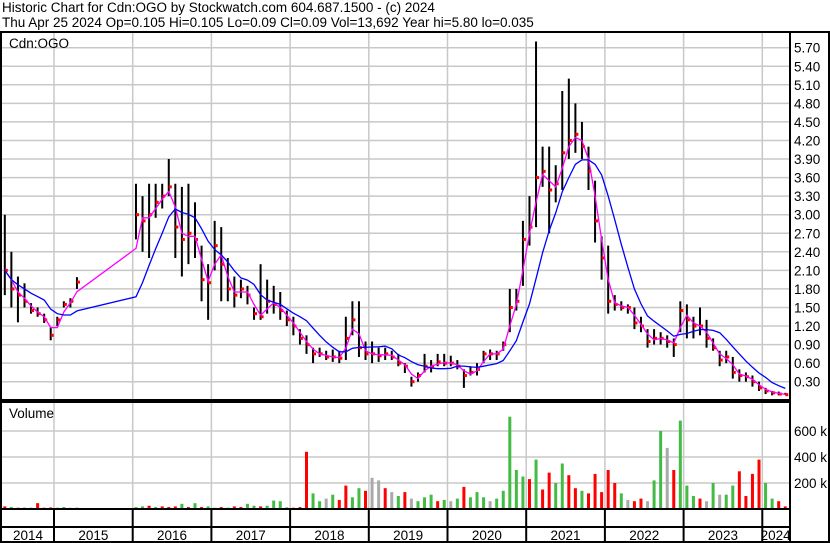  I want to click on year-label: 2017, so click(251, 535).